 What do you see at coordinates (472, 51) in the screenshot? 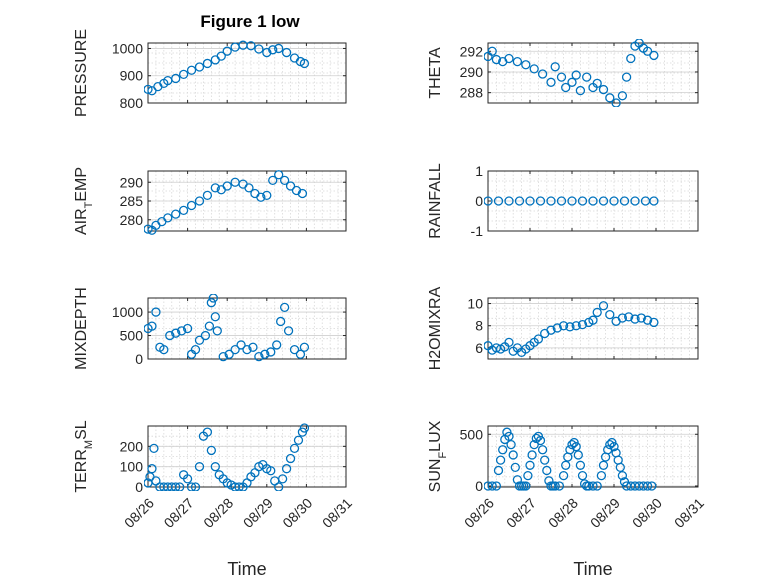
I see `y-tick-label: 292` at bounding box center [472, 51].